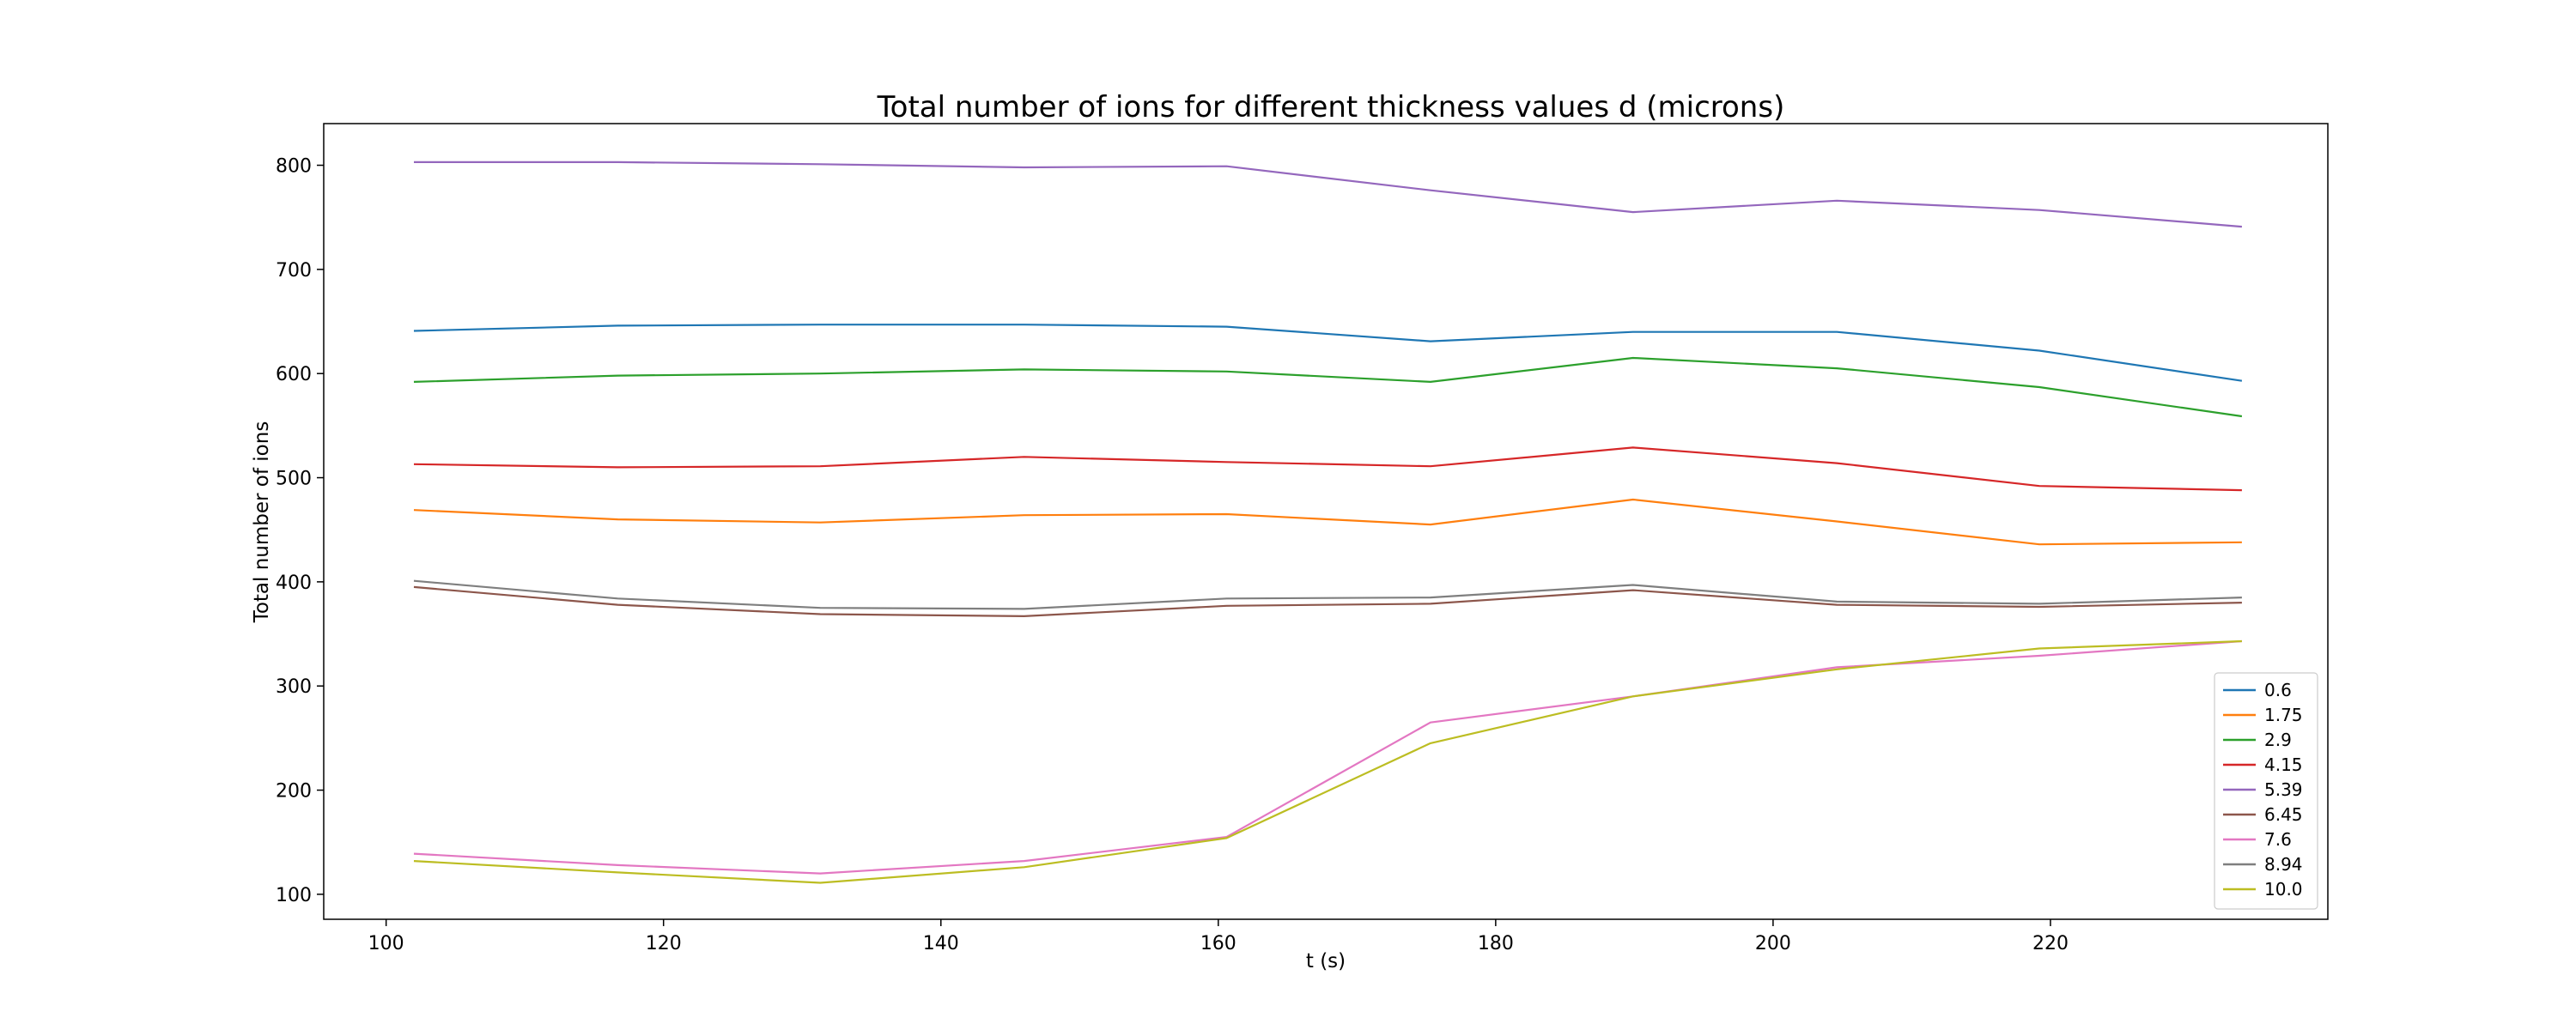 Image resolution: width=2576 pixels, height=1030 pixels. I want to click on y-axis: 100 200 300 400 500 600 700 800, so click(300, 531).